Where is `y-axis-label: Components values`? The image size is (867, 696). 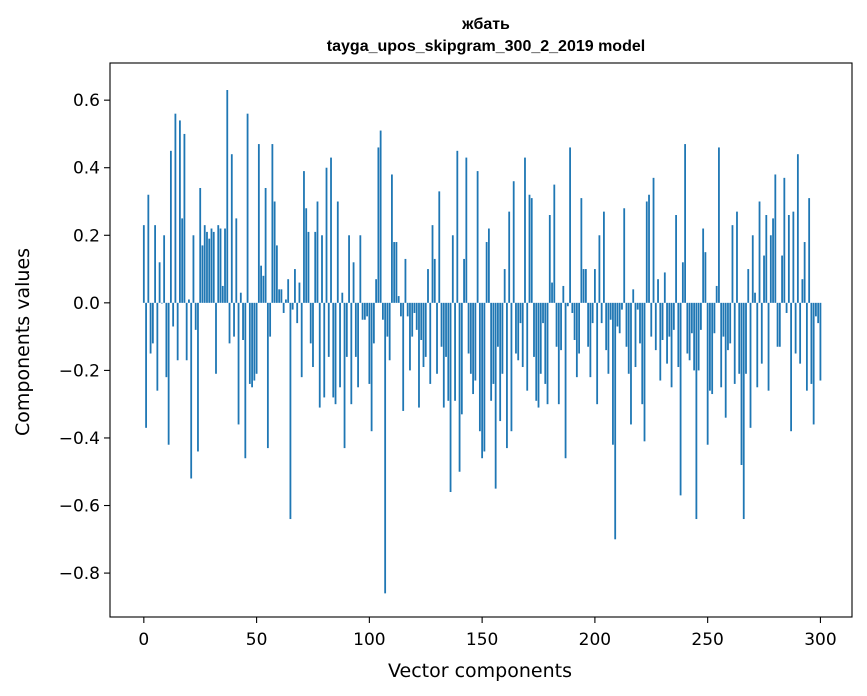 y-axis-label: Components values is located at coordinates (23, 342).